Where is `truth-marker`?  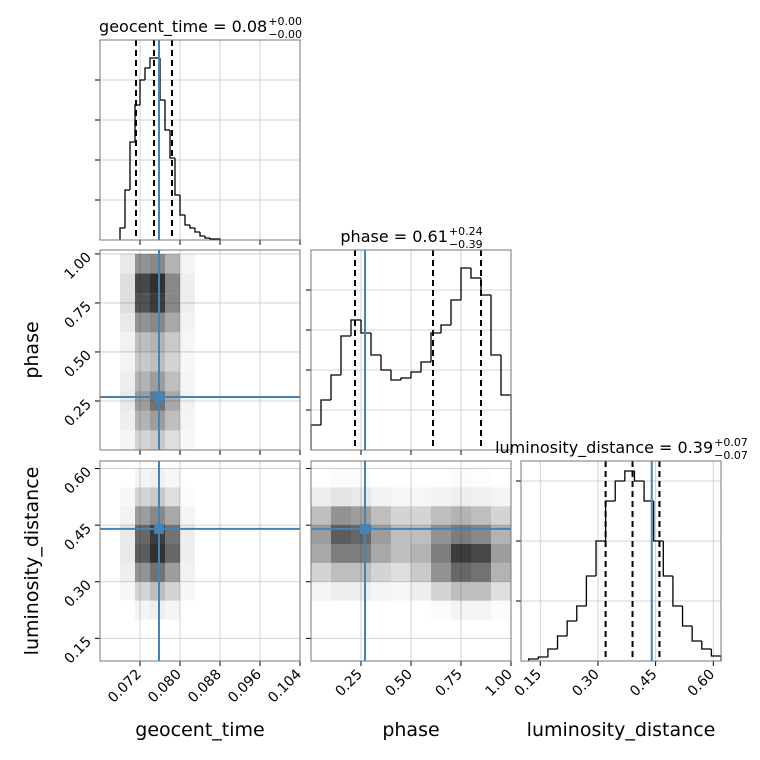
truth-marker is located at coordinates (365, 528).